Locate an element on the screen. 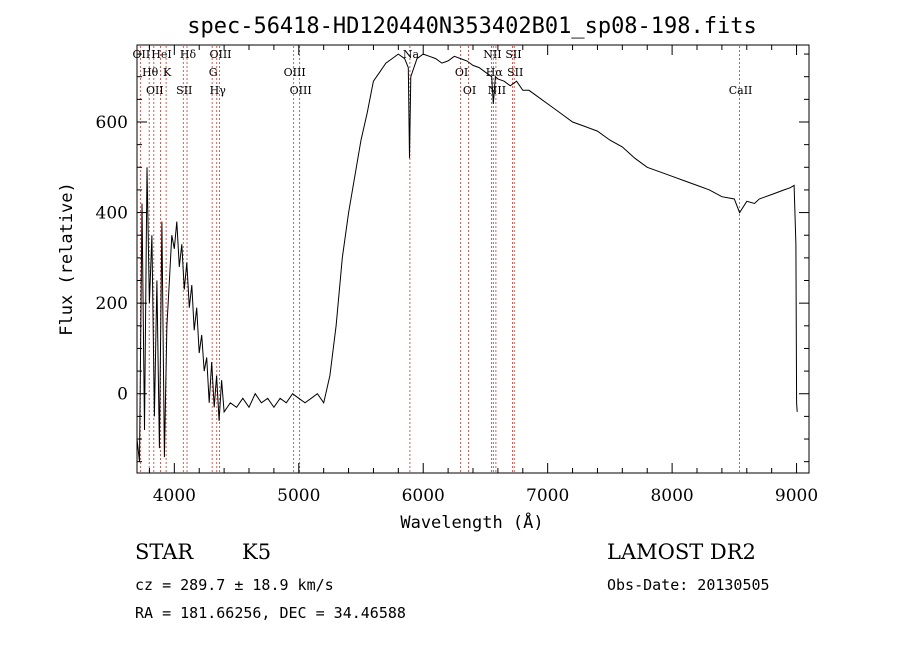 Image resolution: width=900 pixels, height=649 pixels. y-tick-label: 200 is located at coordinates (112, 304).